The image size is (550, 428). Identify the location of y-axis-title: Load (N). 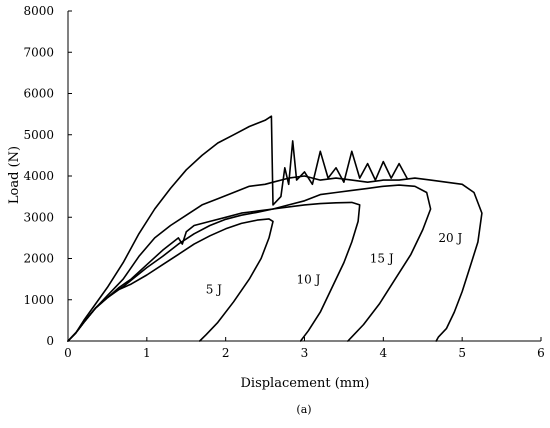
(14, 175).